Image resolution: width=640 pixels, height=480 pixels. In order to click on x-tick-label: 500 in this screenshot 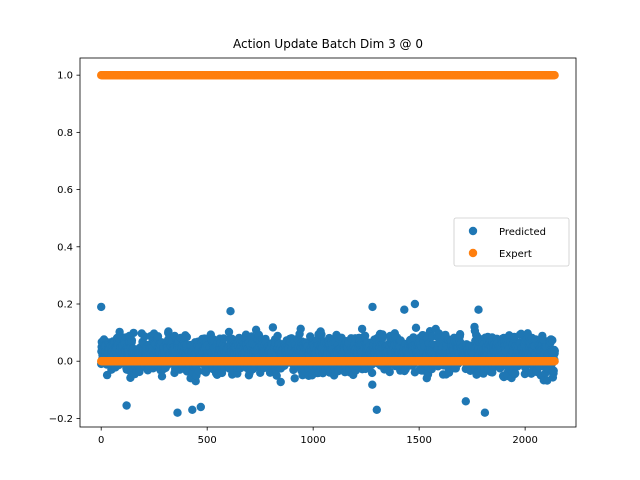, I will do `click(207, 440)`.